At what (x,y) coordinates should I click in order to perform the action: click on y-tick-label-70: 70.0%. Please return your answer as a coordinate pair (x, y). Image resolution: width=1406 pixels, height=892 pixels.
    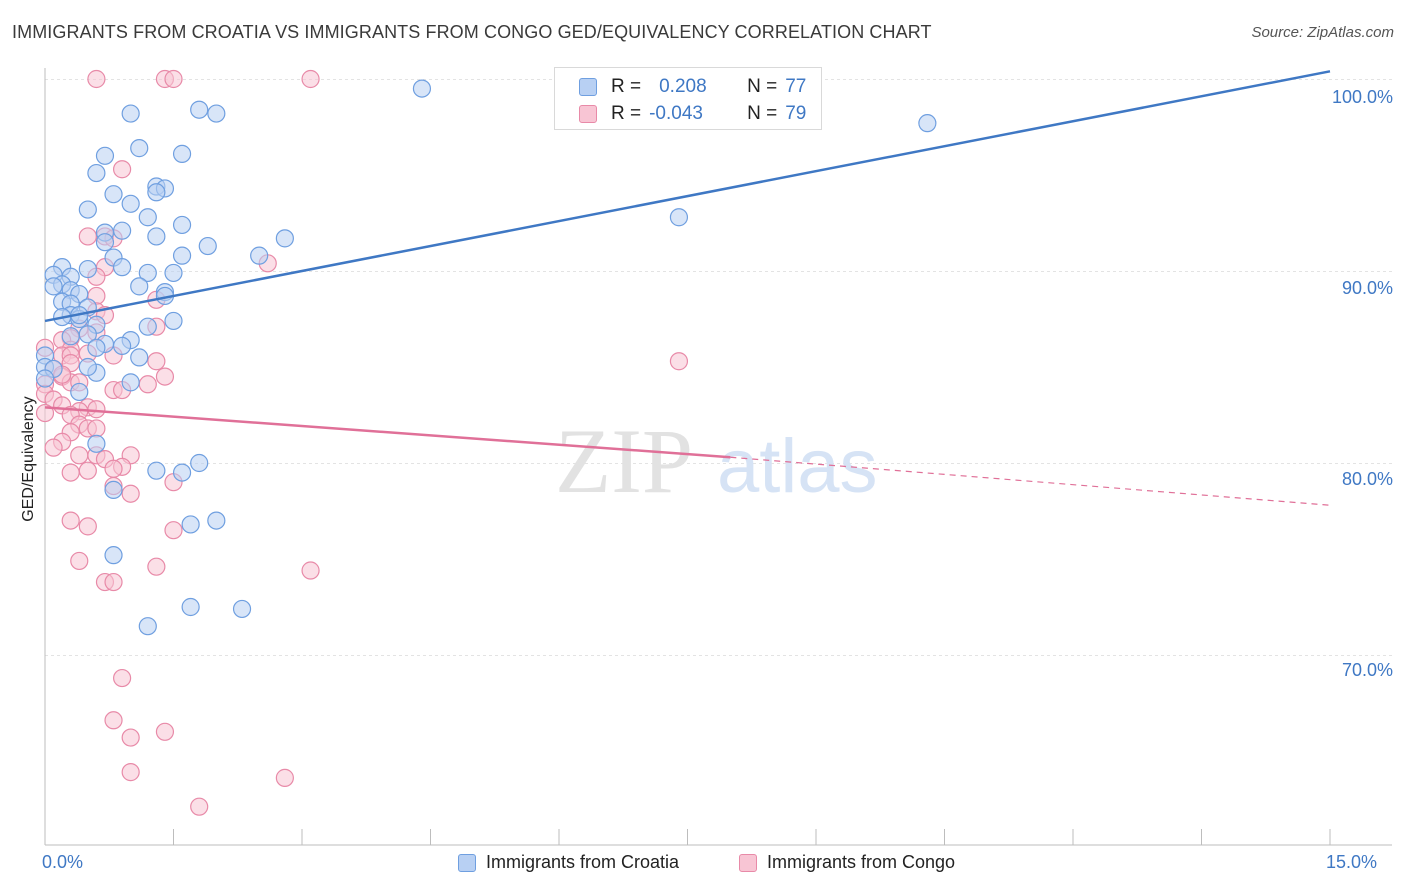
    Looking at the image, I should click on (1367, 670).